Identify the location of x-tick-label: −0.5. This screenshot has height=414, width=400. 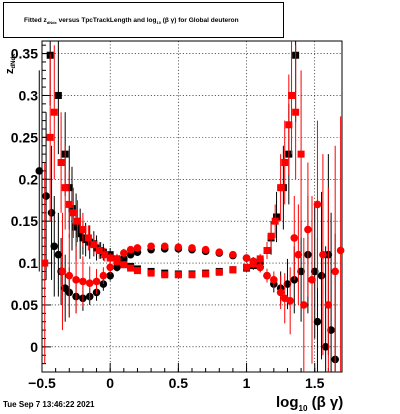
(42, 383).